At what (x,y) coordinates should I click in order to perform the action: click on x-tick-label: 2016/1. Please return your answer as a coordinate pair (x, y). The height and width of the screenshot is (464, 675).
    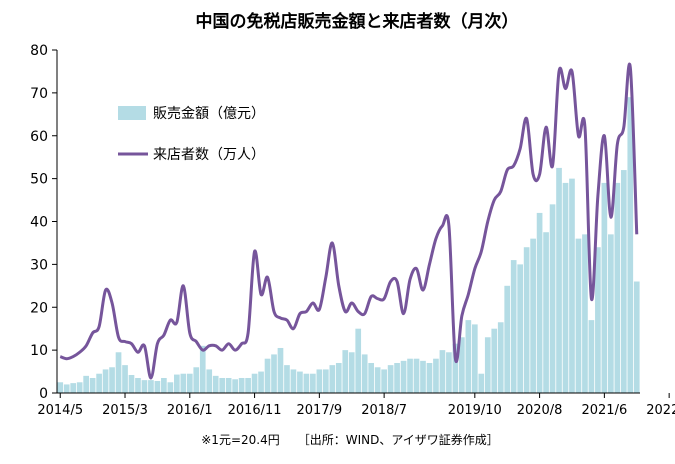
    Looking at the image, I should click on (190, 410).